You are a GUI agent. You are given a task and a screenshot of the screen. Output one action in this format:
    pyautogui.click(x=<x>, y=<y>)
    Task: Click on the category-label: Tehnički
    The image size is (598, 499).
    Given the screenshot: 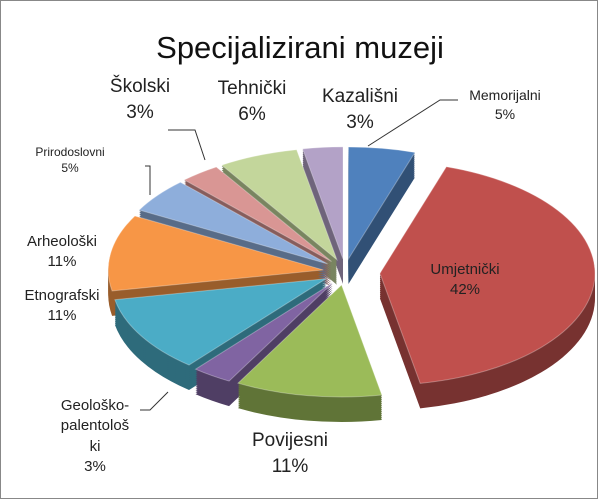 What is the action you would take?
    pyautogui.click(x=252, y=88)
    